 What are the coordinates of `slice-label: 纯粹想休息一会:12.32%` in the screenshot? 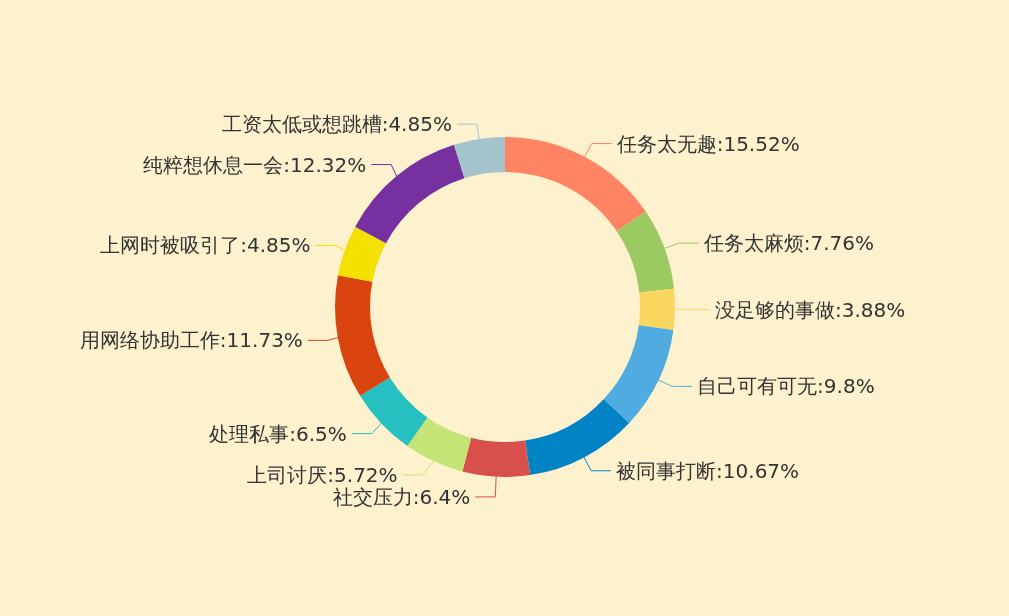 It's located at (255, 164).